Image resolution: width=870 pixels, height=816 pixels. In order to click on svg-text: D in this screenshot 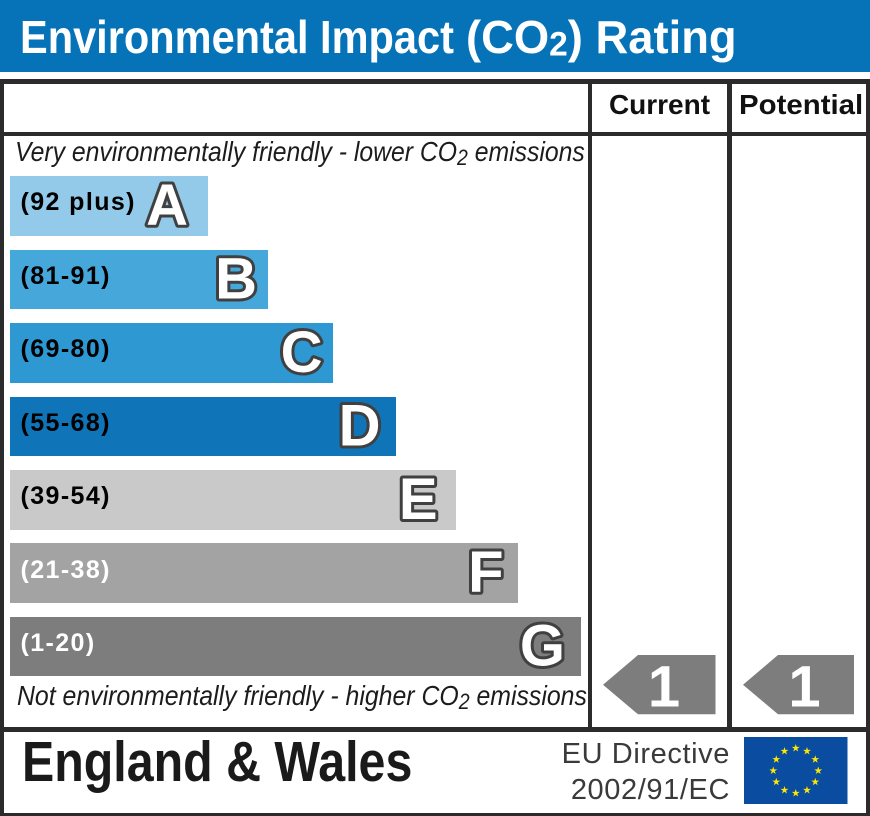, I will do `click(360, 425)`.